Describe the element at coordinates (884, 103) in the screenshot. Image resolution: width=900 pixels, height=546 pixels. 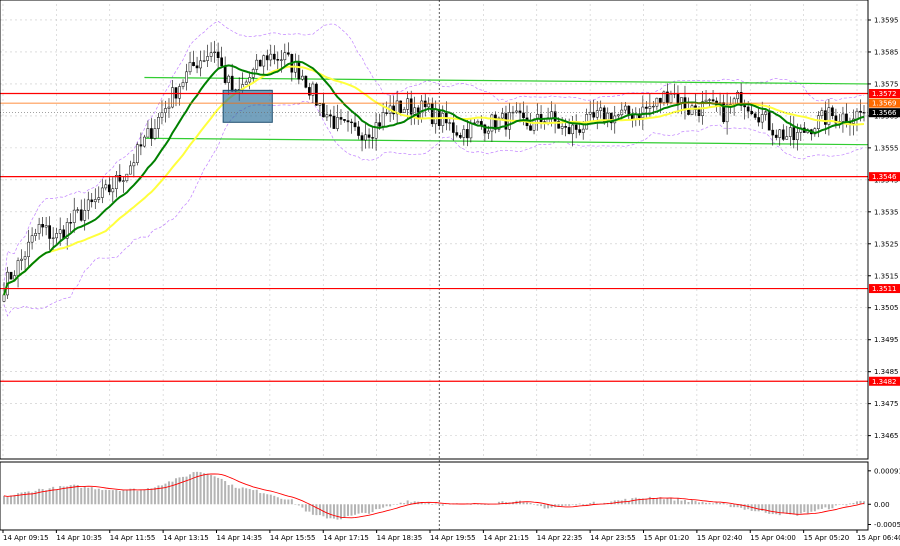
I see `level-label-box` at that location.